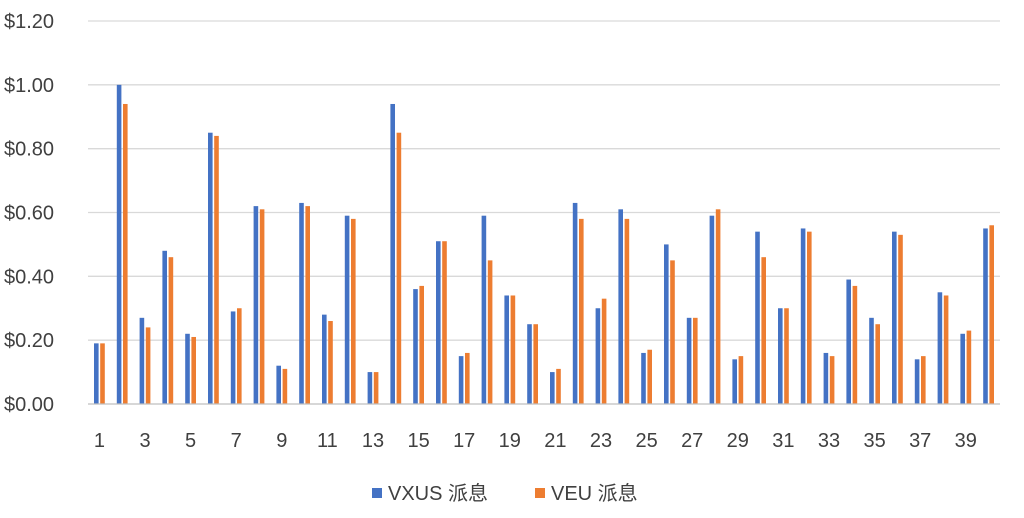  I want to click on x-tick-label: 1, so click(99, 441).